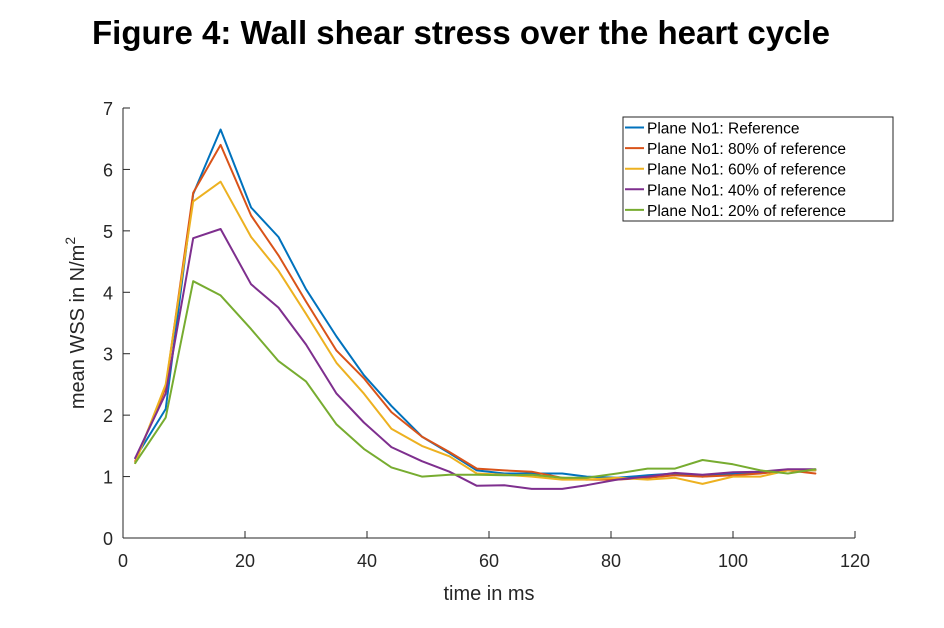 The width and height of the screenshot is (944, 628). I want to click on x-tick-label: 0, so click(123, 561).